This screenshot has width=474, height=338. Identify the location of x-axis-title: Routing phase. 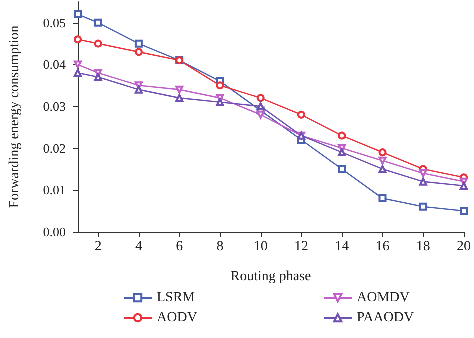
(271, 277).